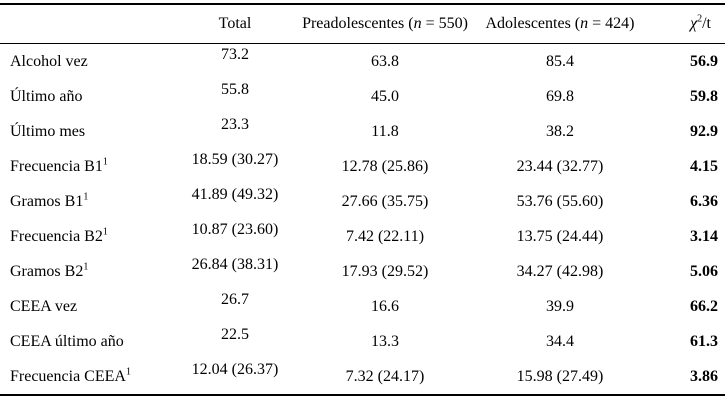 Image resolution: width=725 pixels, height=405 pixels. Describe the element at coordinates (235, 264) in the screenshot. I see `cell-total: 26.84 (38.31)` at that location.